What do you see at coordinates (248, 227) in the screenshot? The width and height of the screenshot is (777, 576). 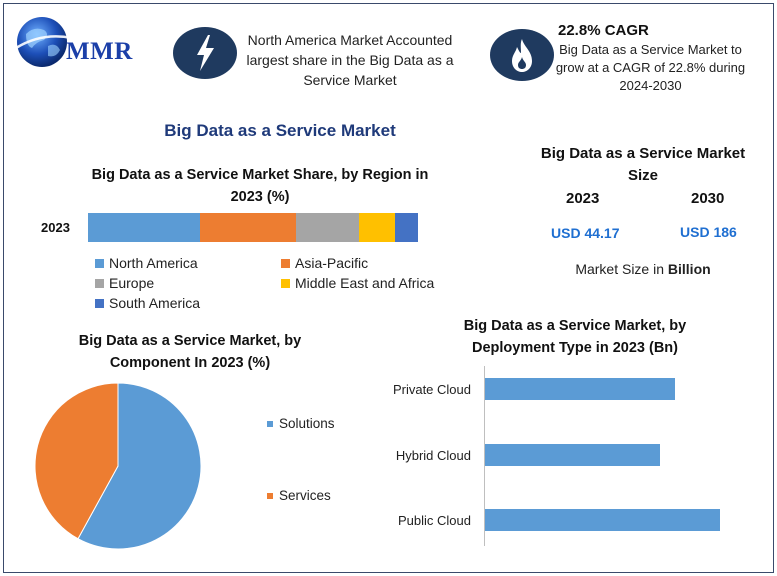 I see `region-bar-segment-asia-pacific` at bounding box center [248, 227].